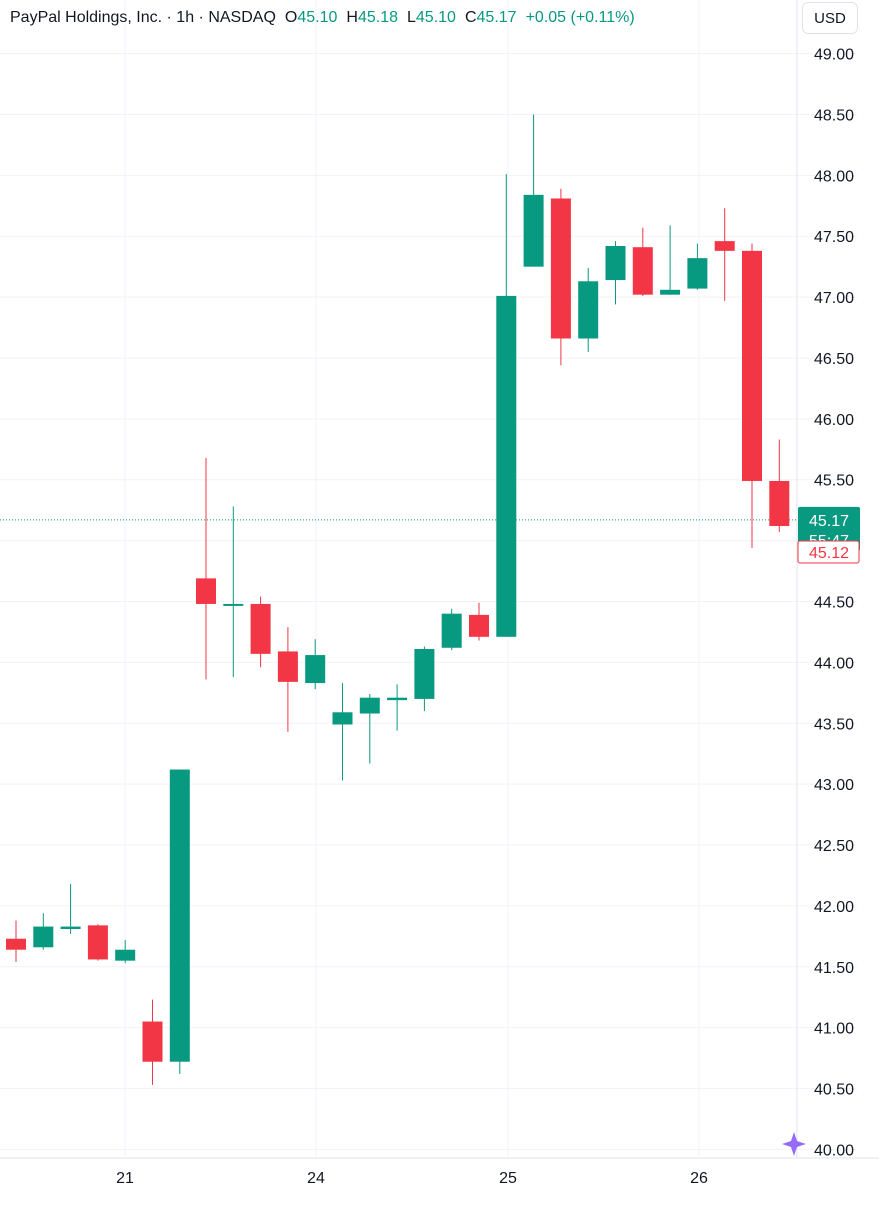 The image size is (879, 1205). Describe the element at coordinates (834, 846) in the screenshot. I see `price-tick-label: 42.50` at that location.